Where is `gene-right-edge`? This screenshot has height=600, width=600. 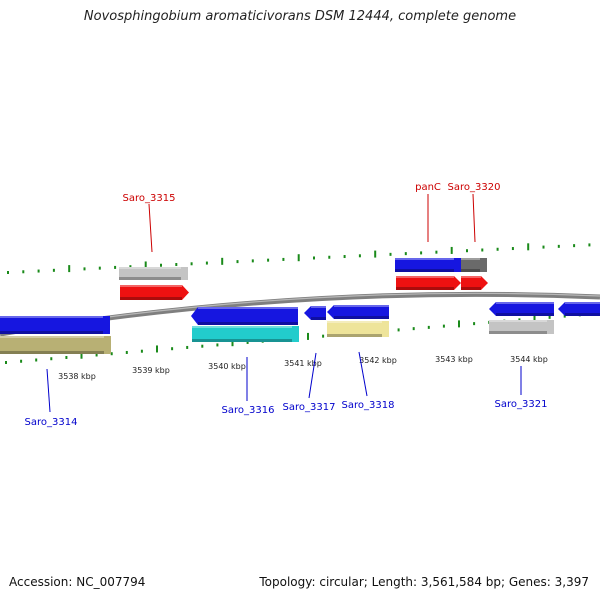
gene-right-edge is located at coordinates (579, 309).